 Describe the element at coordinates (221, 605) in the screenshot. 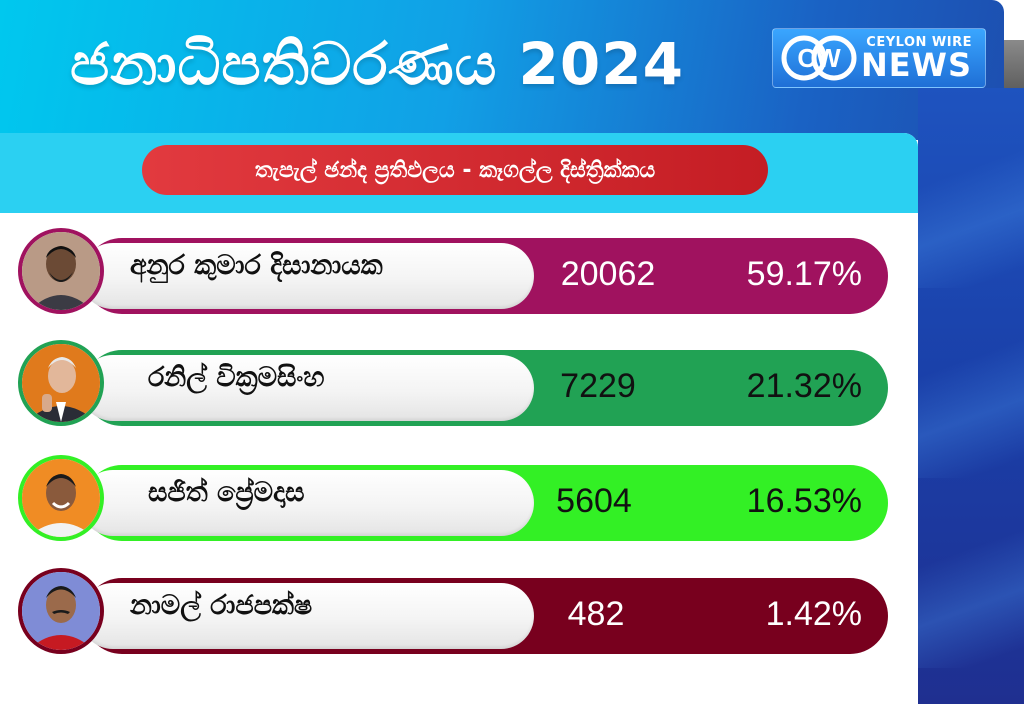

I see `candidate-name: නාමල් රාජපක්ෂ` at that location.